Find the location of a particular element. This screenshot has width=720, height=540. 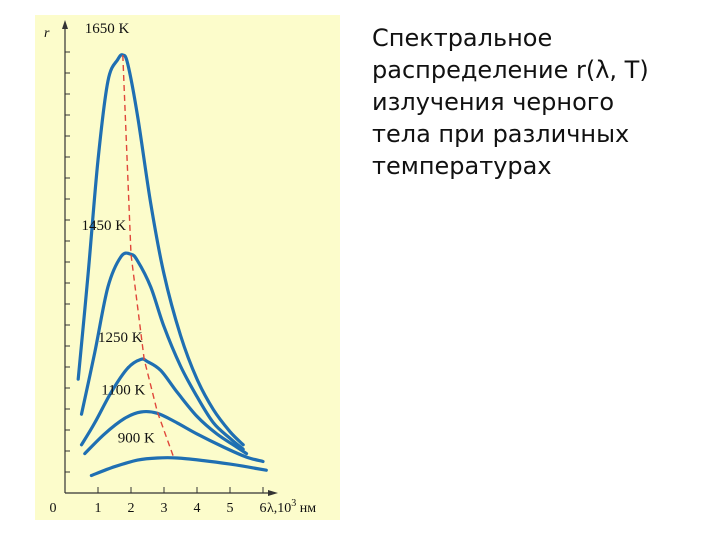

temperature-label: 1100 K is located at coordinates (123, 390).